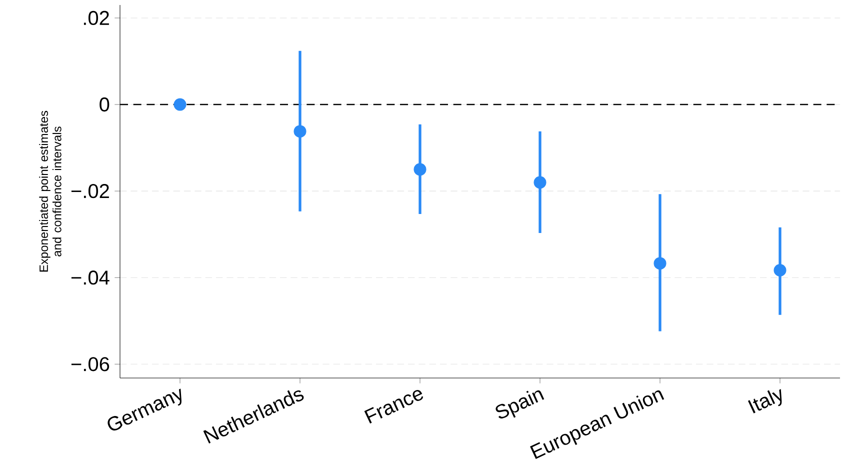 This screenshot has width=841, height=475. What do you see at coordinates (50, 191) in the screenshot?
I see `y-axis-title: Exponentiated point estimates and confidence intervals` at bounding box center [50, 191].